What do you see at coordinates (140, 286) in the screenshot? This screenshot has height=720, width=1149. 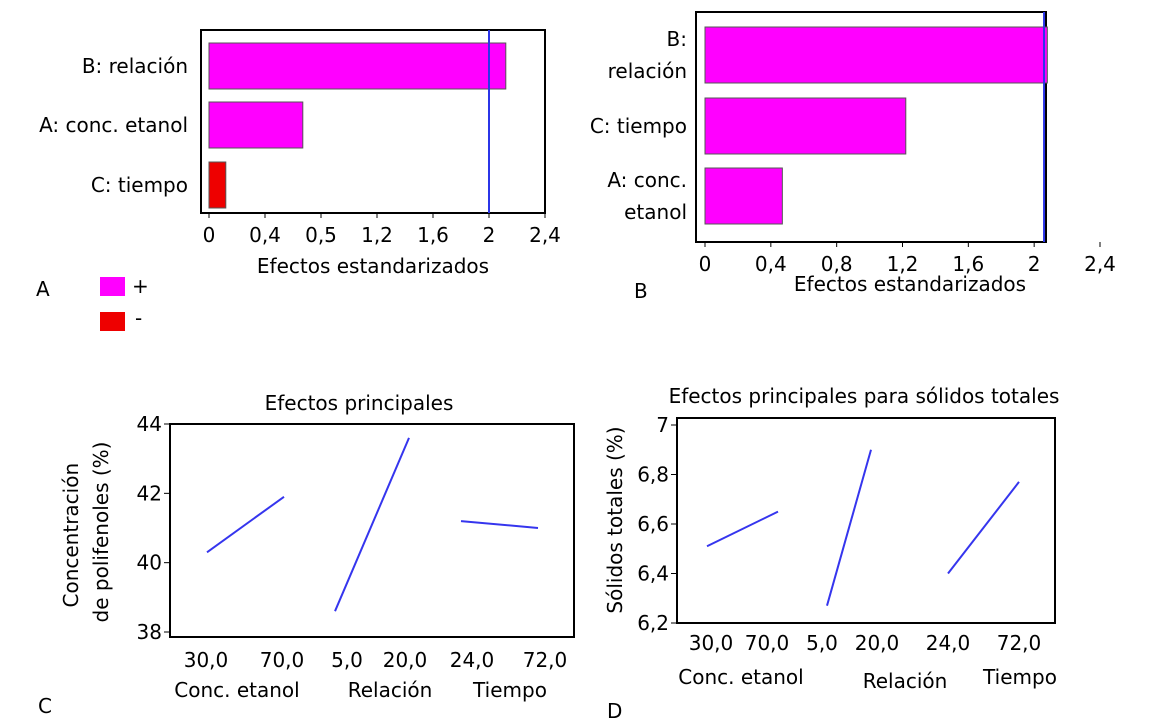 I see `legend-label-positive: +` at bounding box center [140, 286].